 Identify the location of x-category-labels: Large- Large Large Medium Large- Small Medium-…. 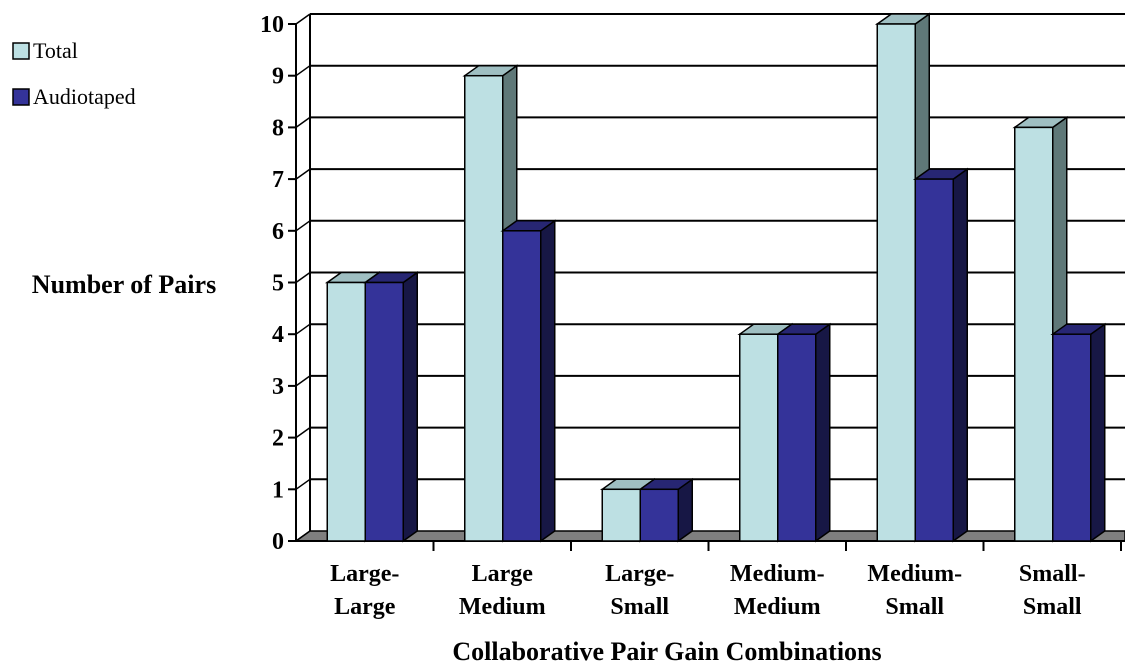
(707, 590).